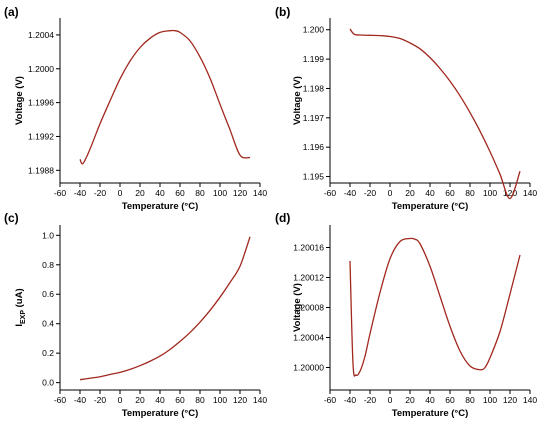 The height and width of the screenshot is (421, 550). I want to click on panel-d-x-axis-label: Temperature (°C), so click(430, 413).